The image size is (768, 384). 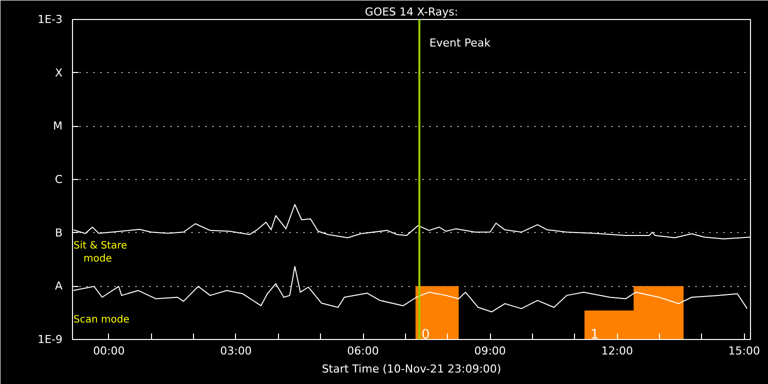 What do you see at coordinates (236, 351) in the screenshot?
I see `x-tick-label: 03:00` at bounding box center [236, 351].